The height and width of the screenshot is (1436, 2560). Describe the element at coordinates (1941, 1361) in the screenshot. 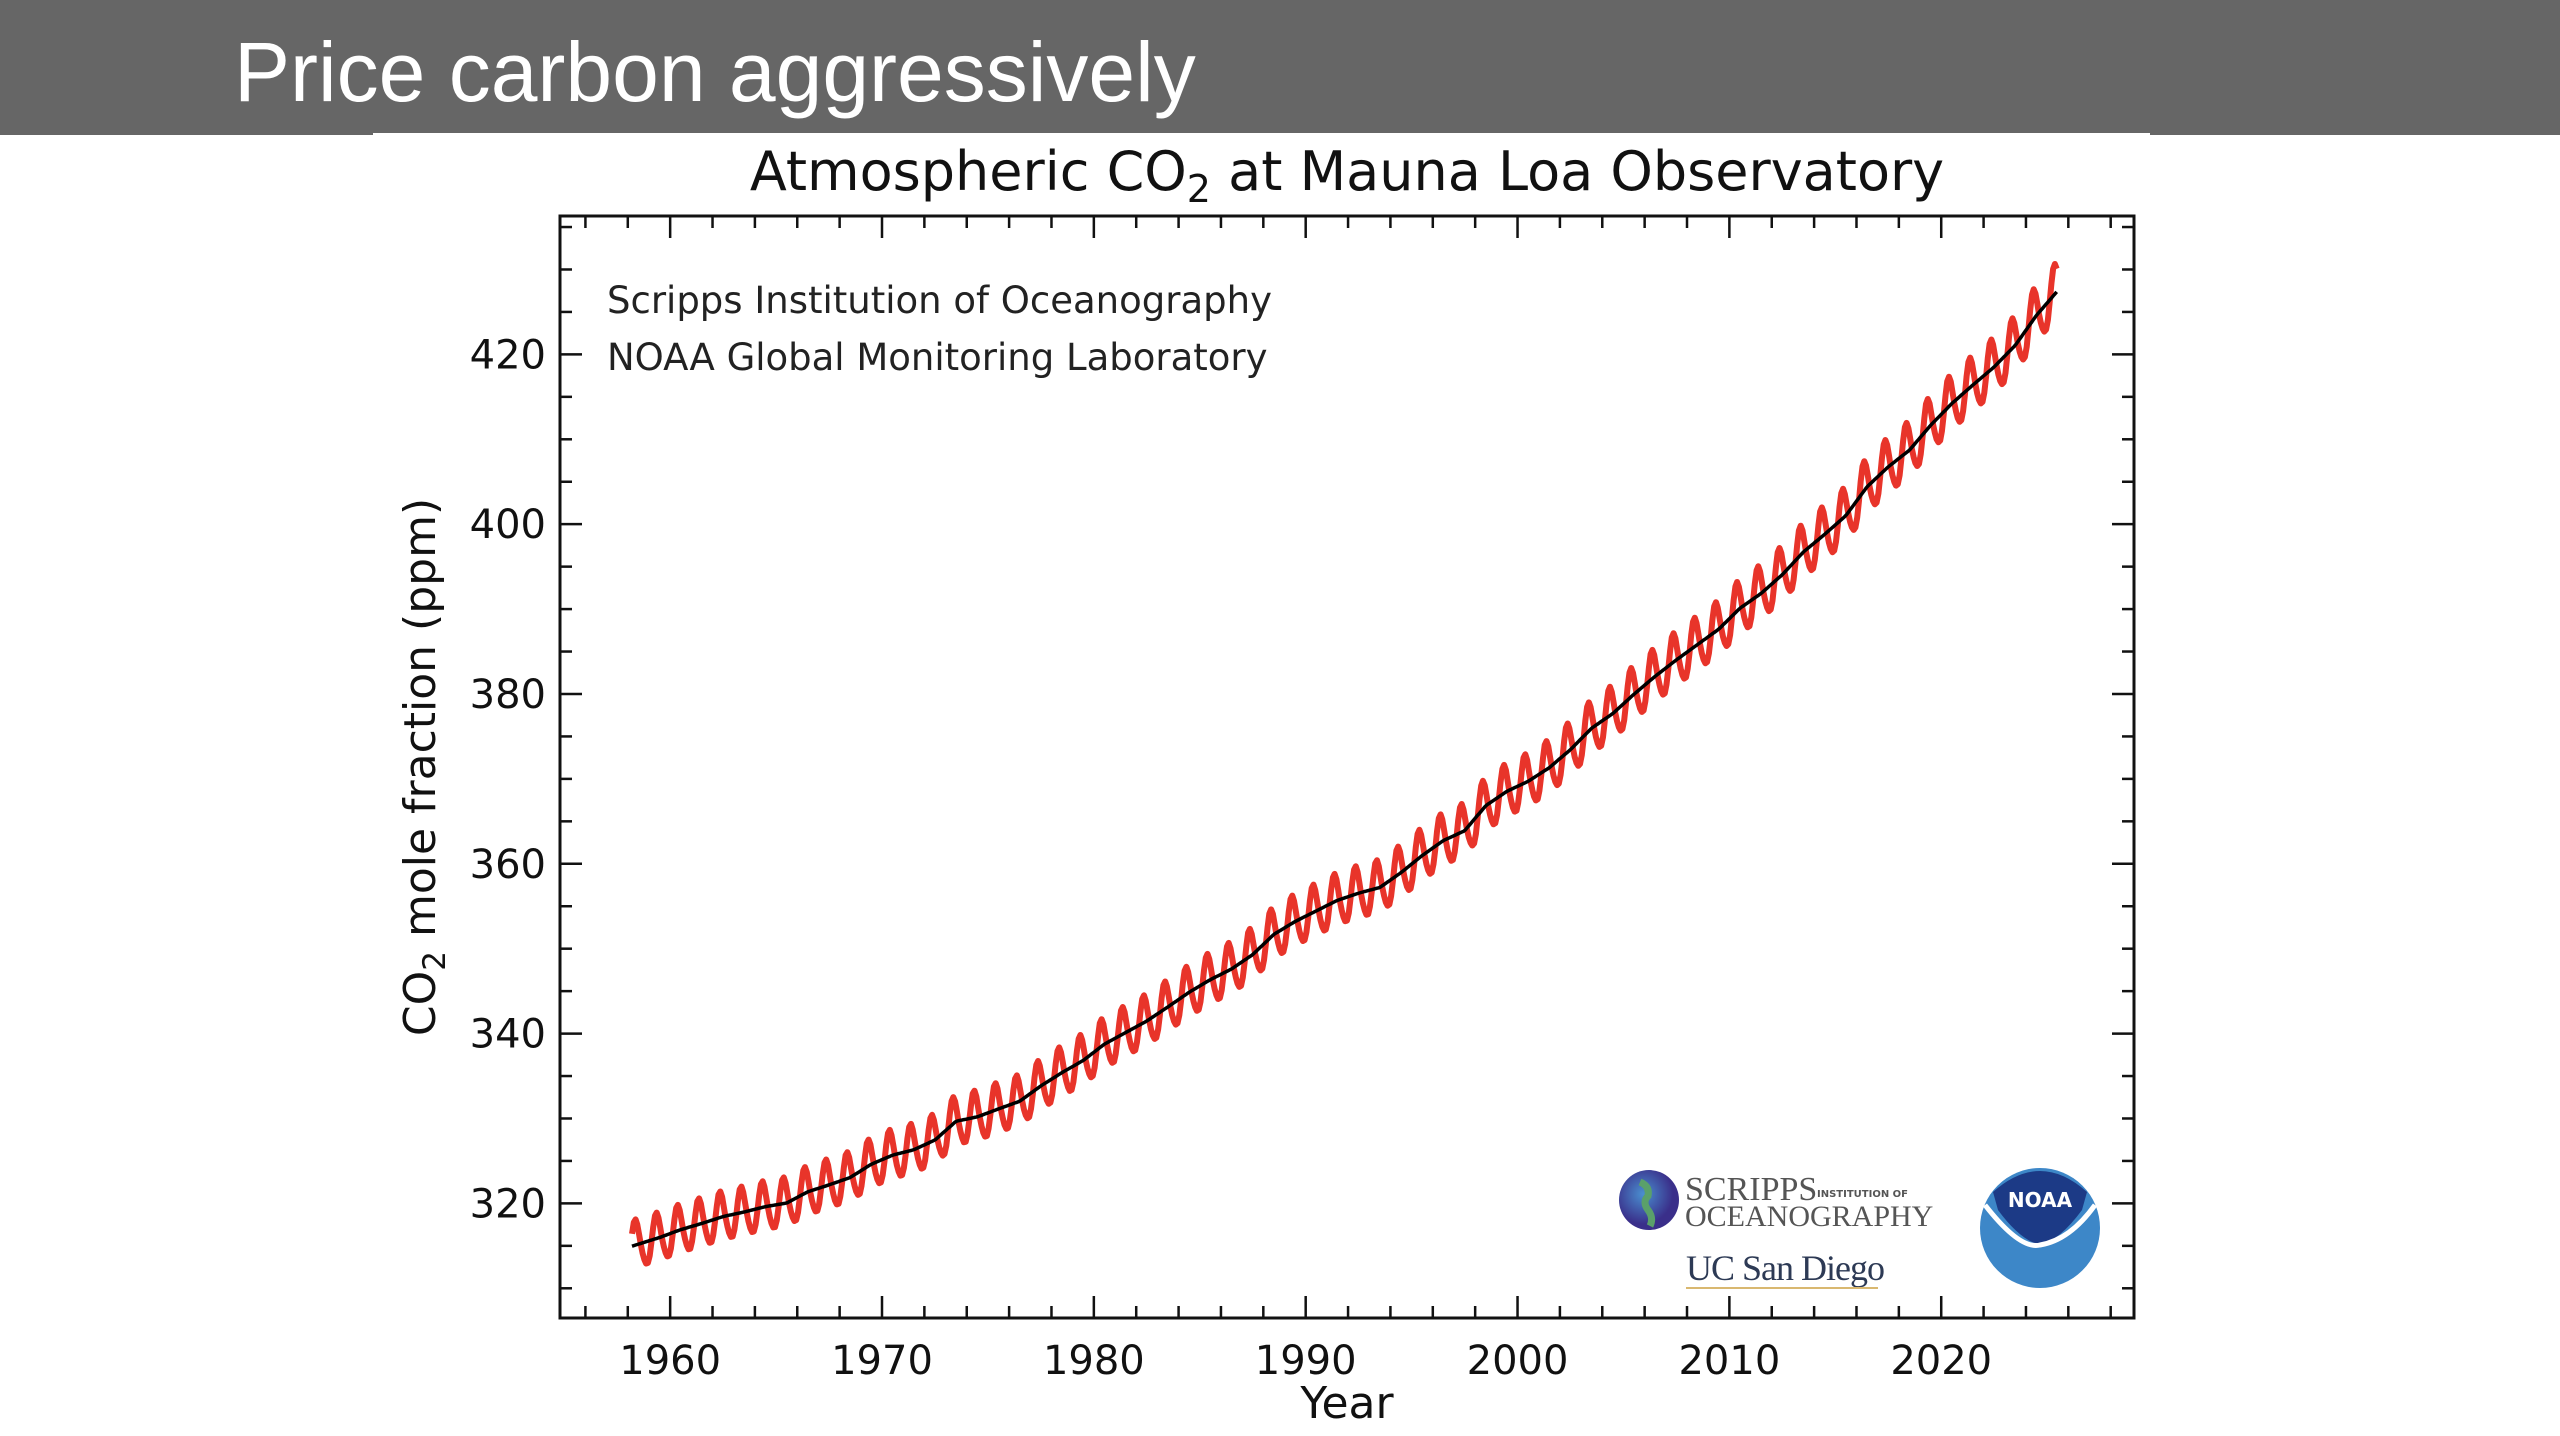

I see `x-tick-label: 2020` at that location.